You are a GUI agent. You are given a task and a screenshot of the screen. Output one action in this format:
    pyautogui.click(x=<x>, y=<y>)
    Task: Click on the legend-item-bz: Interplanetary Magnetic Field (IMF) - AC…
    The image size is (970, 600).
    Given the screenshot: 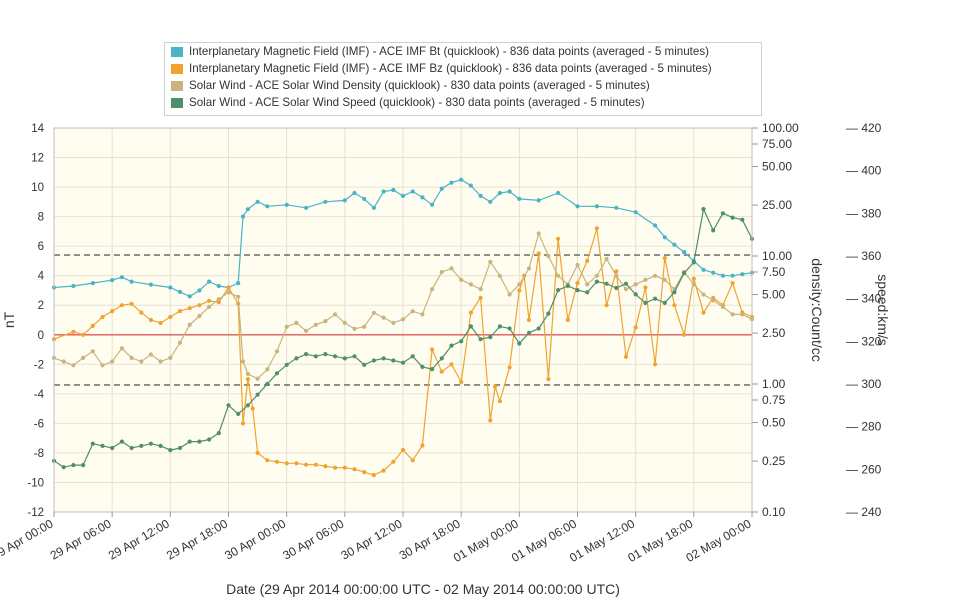 What is the action you would take?
    pyautogui.click(x=463, y=70)
    